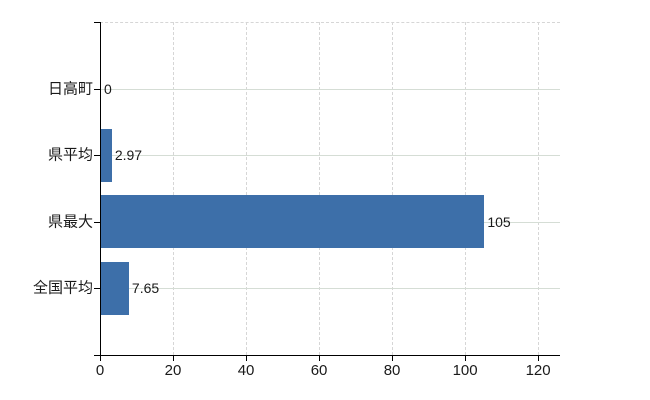 The height and width of the screenshot is (400, 650). Describe the element at coordinates (108, 88) in the screenshot. I see `value-label: 0` at that location.